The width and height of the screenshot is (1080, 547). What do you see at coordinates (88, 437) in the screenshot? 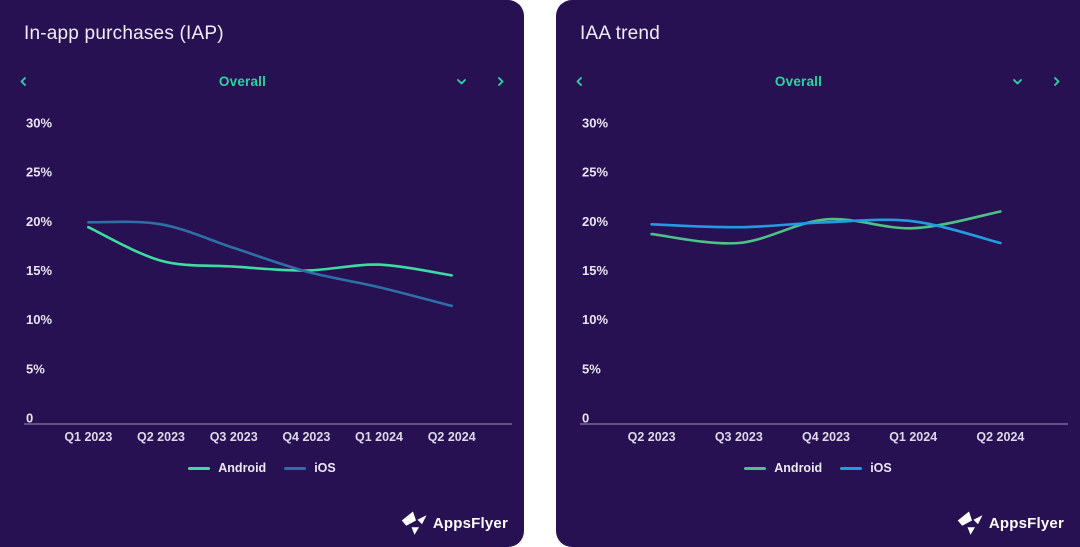
I see `x-axis-tick: Q1 2023` at bounding box center [88, 437].